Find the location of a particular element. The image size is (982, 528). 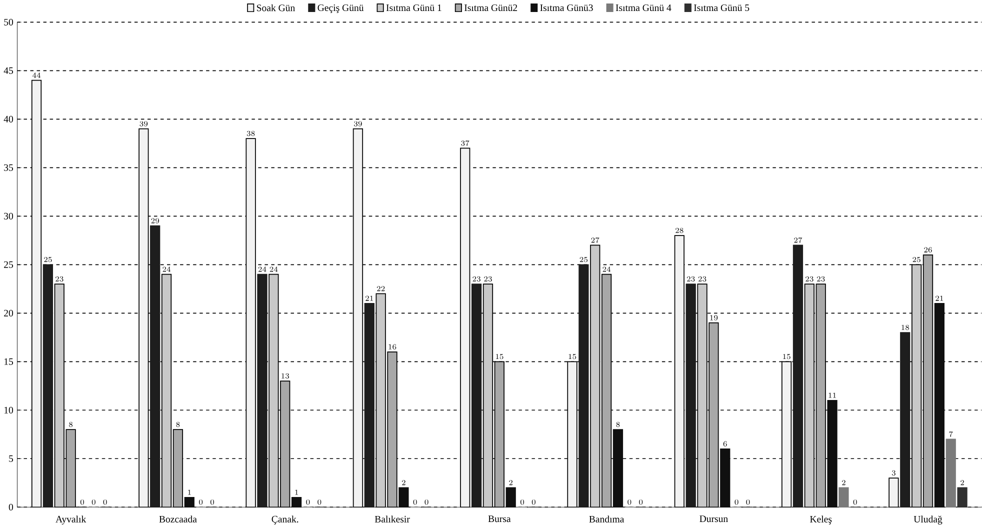

y-tick-label: 30 is located at coordinates (9, 216).